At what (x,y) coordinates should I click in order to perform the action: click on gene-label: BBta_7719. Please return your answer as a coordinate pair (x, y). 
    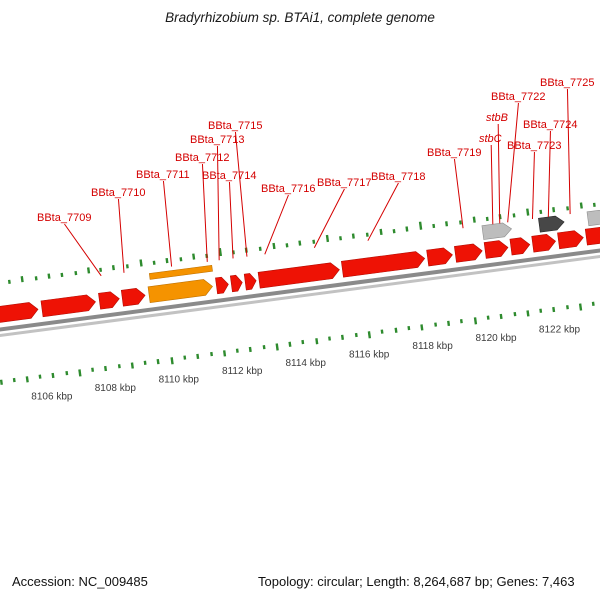
    Looking at the image, I should click on (454, 153).